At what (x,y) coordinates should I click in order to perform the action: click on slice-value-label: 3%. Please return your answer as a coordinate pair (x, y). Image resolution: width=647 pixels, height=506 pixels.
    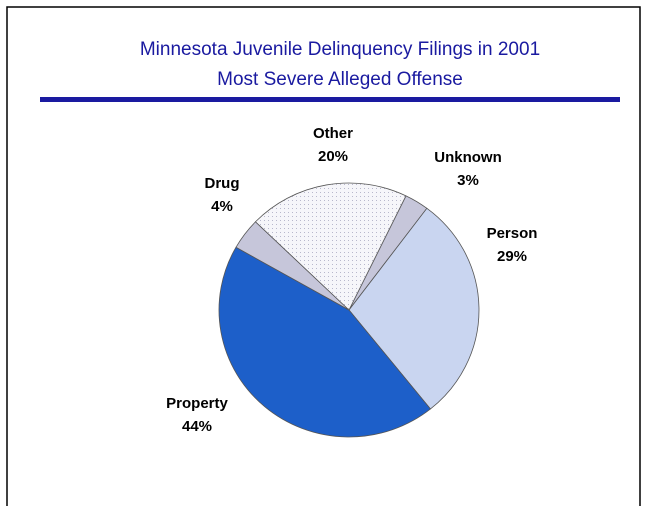
    Looking at the image, I should click on (468, 180).